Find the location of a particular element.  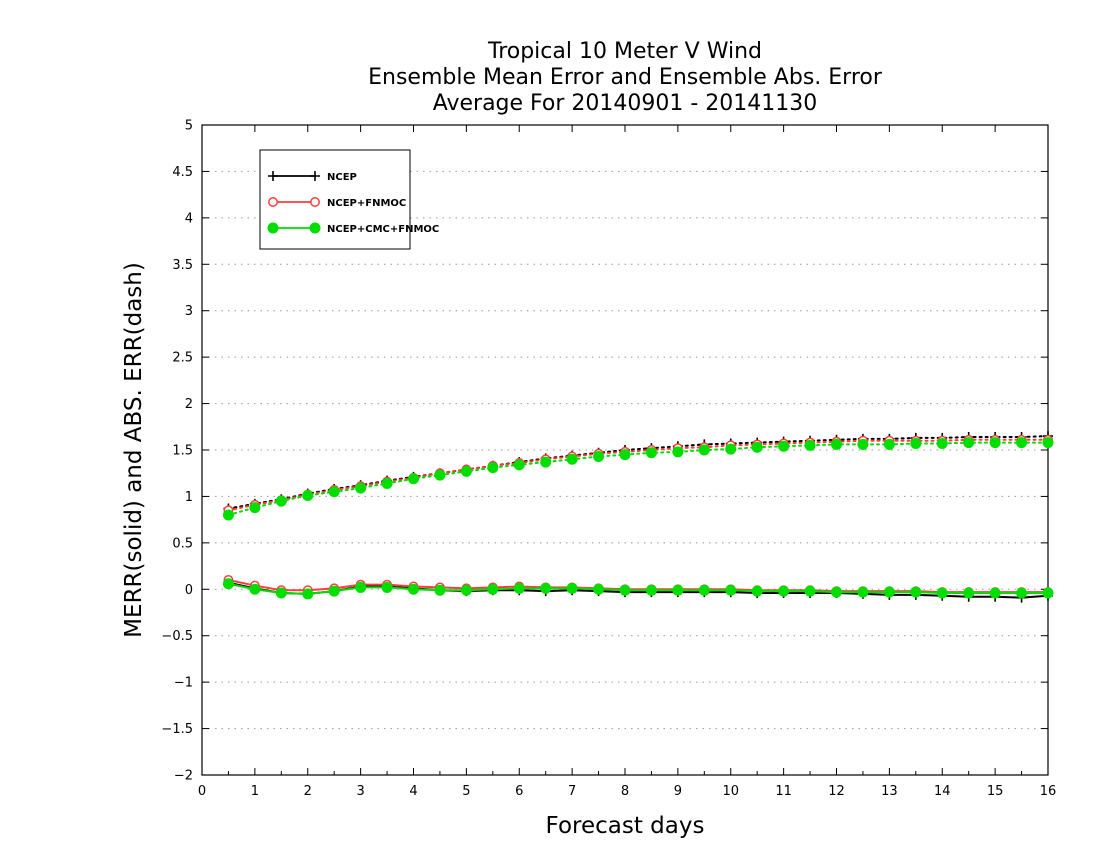

legend-item: NCEP+FNMOC is located at coordinates (337, 203).